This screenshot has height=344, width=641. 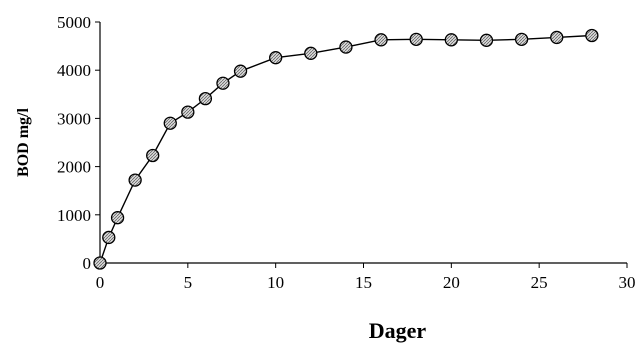 I want to click on y-tick-label: 3000, so click(x=74, y=118).